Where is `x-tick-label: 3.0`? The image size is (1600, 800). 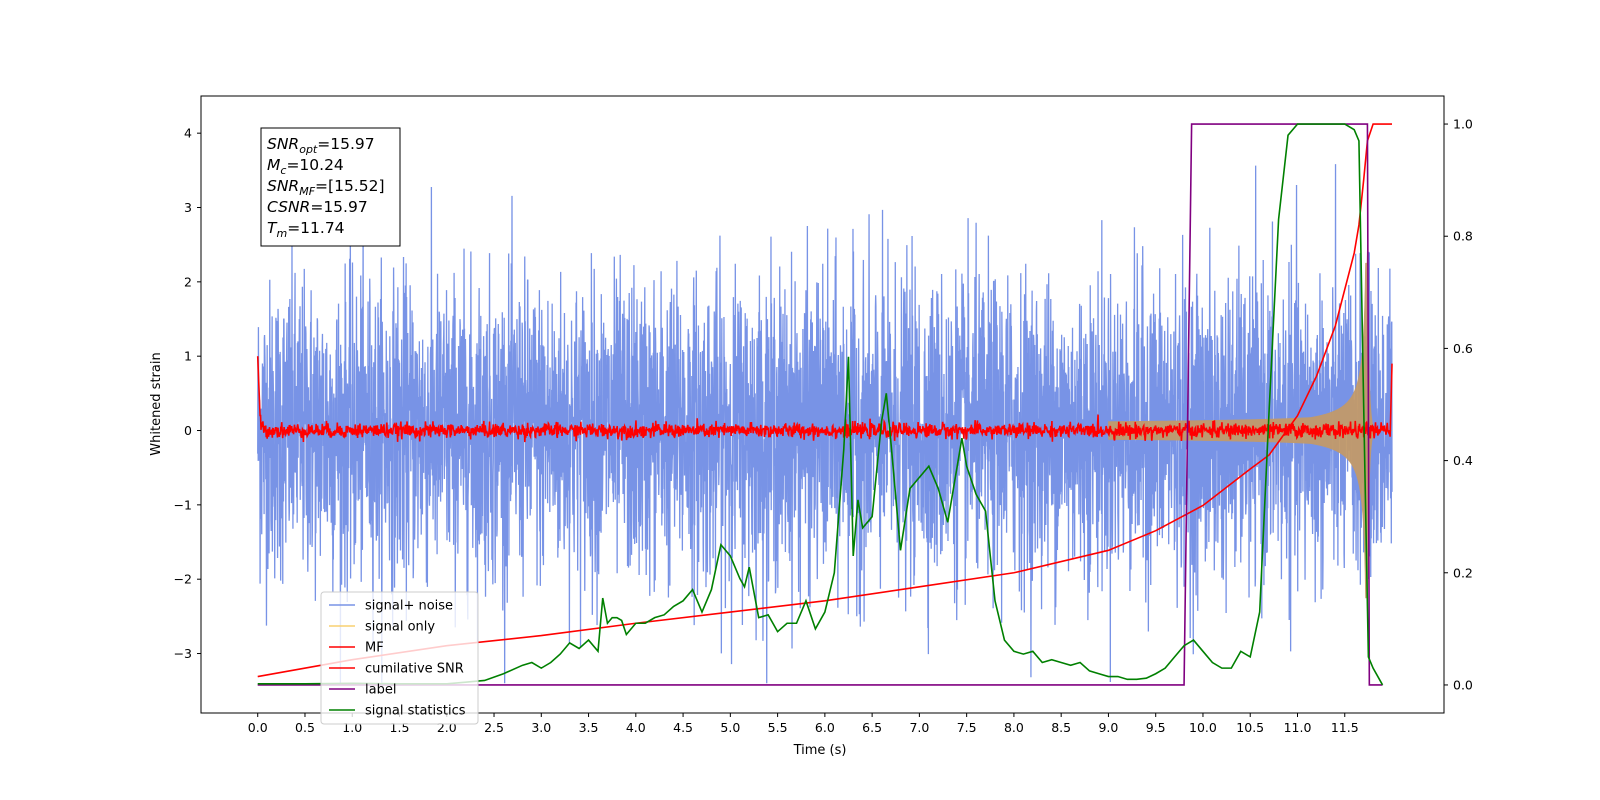 x-tick-label: 3.0 is located at coordinates (541, 727).